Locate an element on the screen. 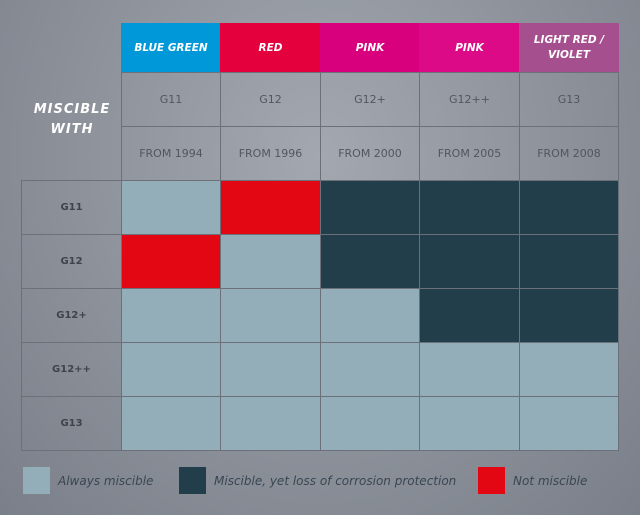 The width and height of the screenshot is (640, 515). column-year-header: FROM 2000 is located at coordinates (370, 153).